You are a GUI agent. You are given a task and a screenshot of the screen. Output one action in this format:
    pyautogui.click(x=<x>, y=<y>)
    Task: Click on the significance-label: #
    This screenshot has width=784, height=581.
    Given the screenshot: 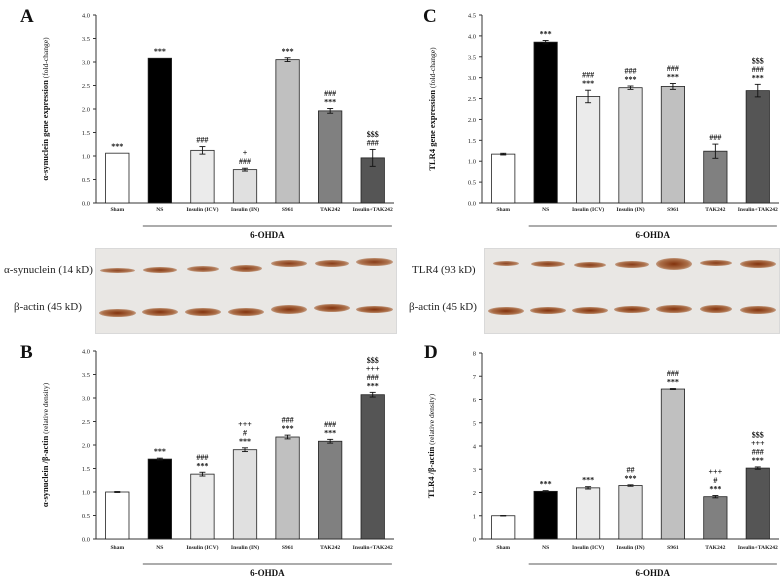 What is the action you would take?
    pyautogui.click(x=715, y=480)
    